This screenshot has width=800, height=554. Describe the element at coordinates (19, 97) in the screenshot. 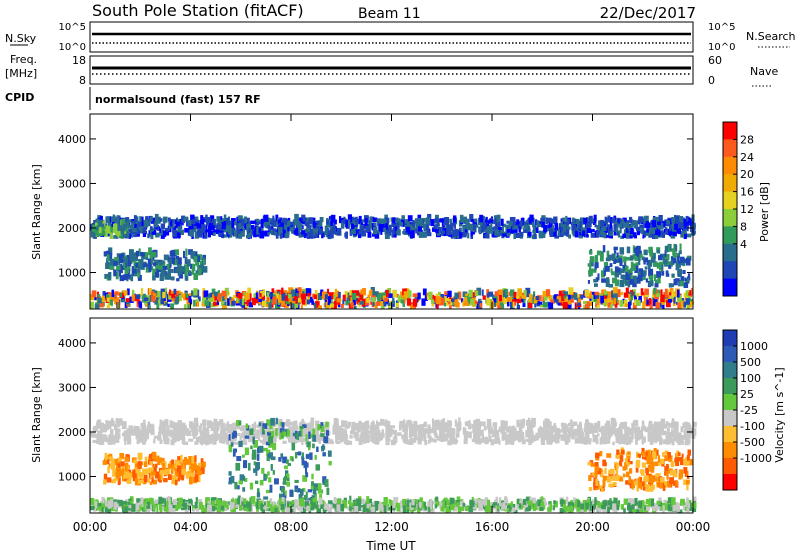

I see `cpid-label: CPID` at that location.